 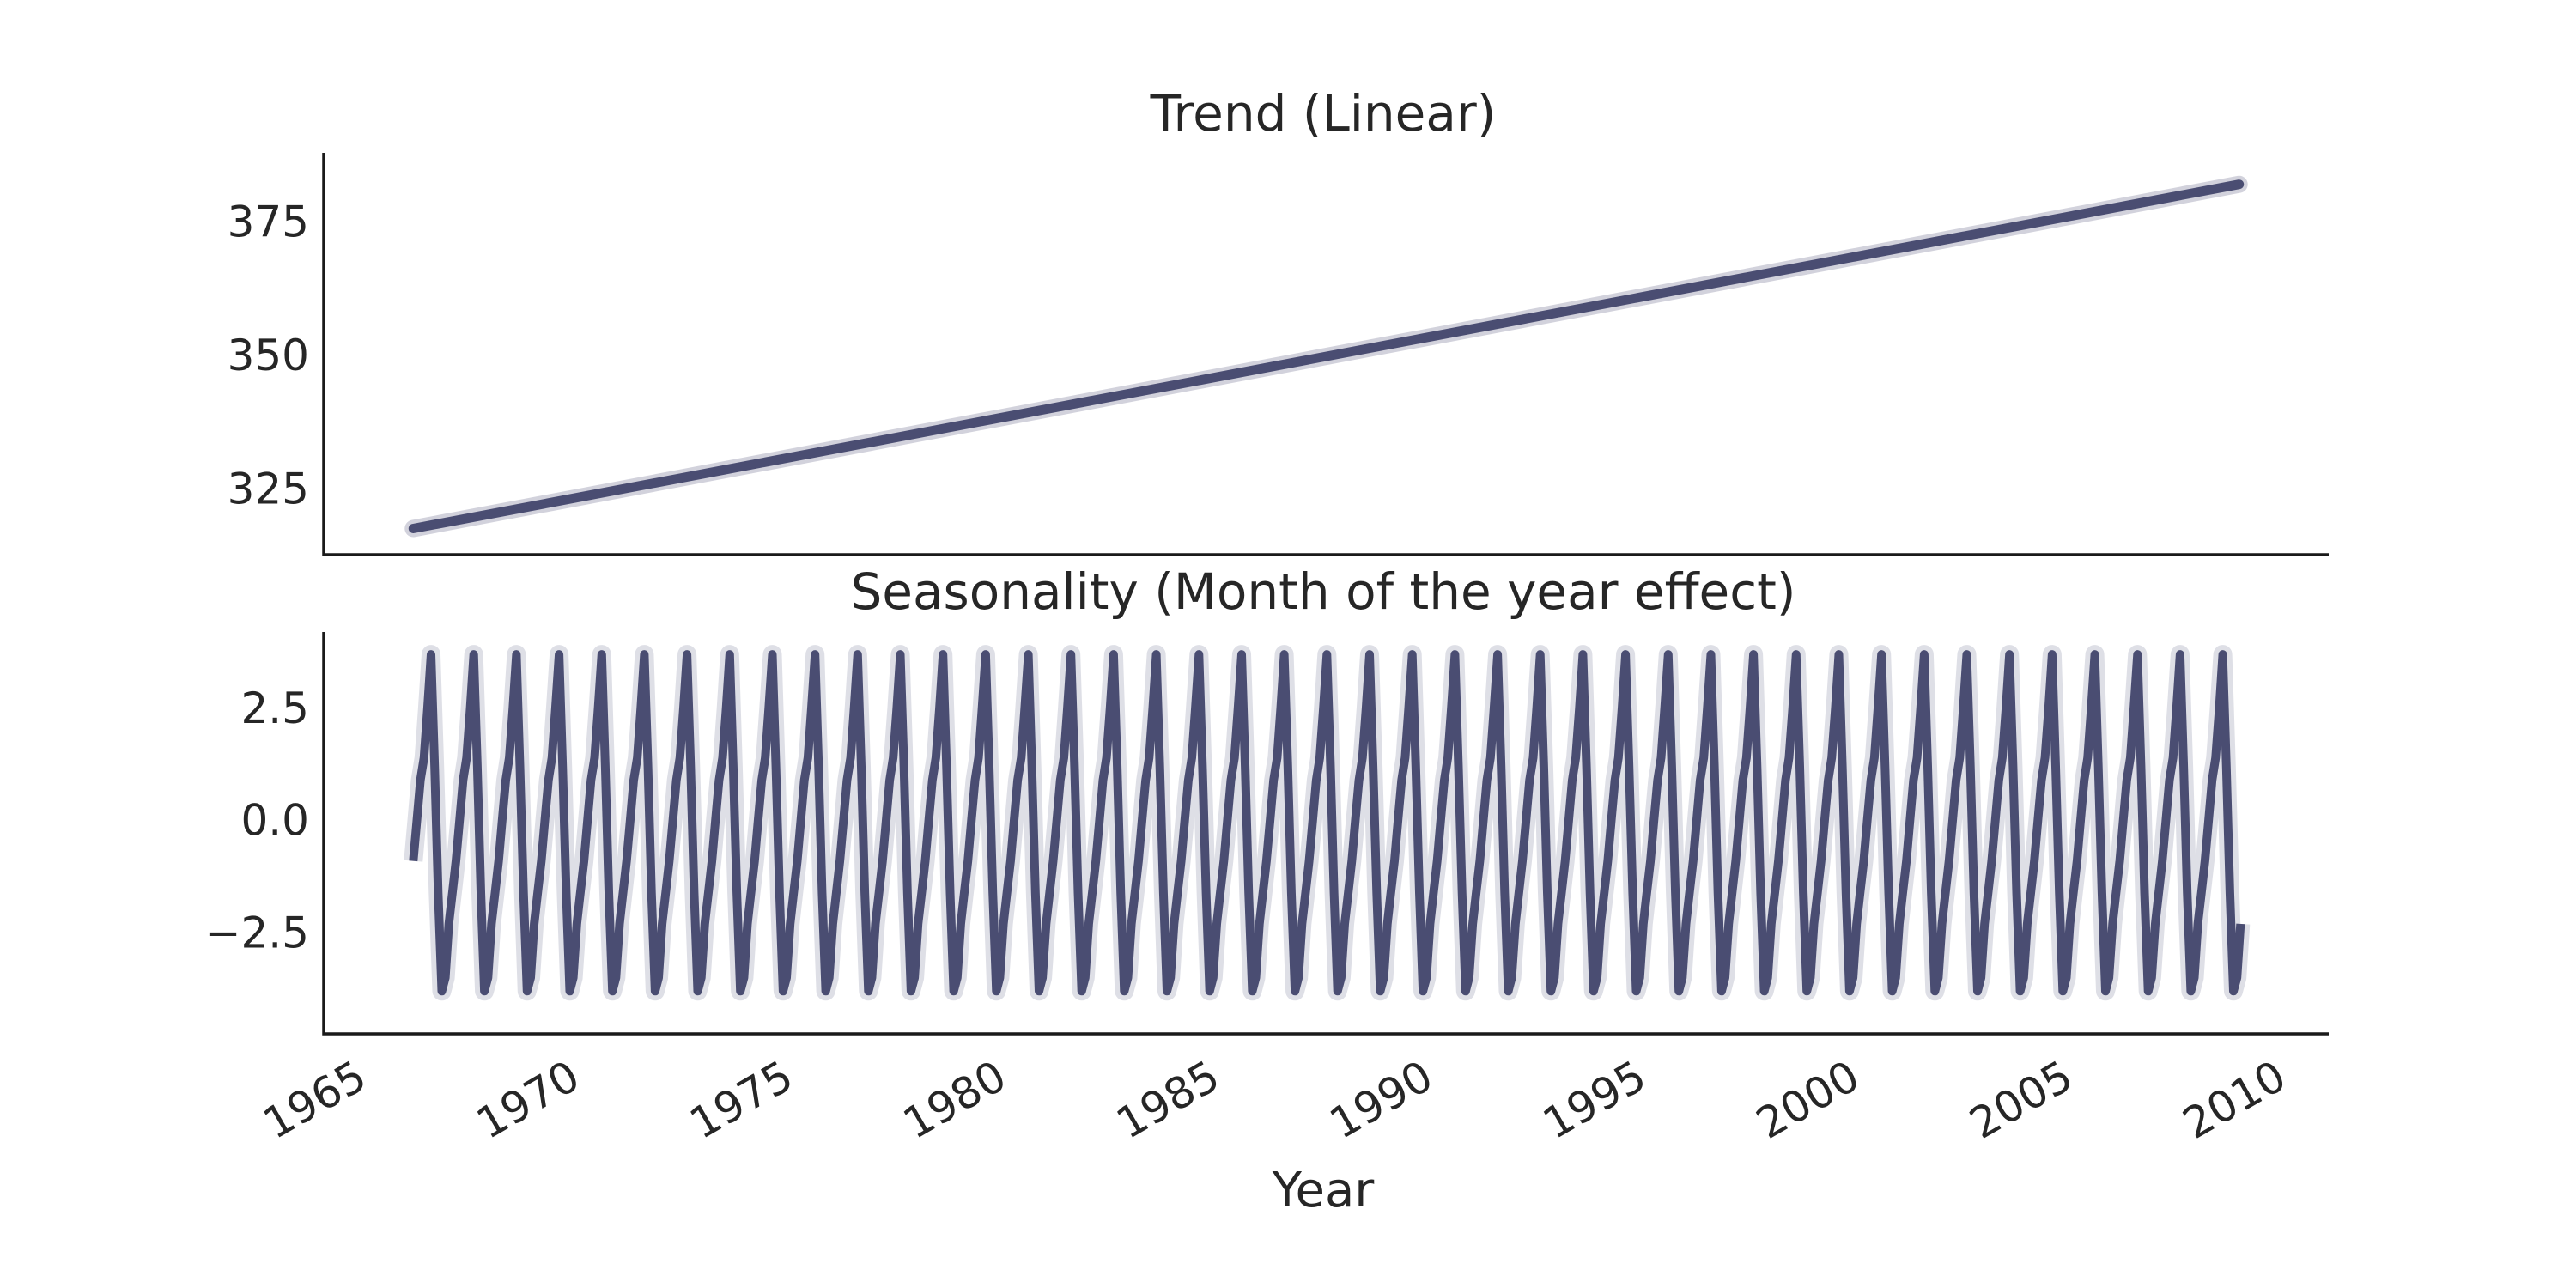 I want to click on x-tick-label: 2000, so click(x=1808, y=1100).